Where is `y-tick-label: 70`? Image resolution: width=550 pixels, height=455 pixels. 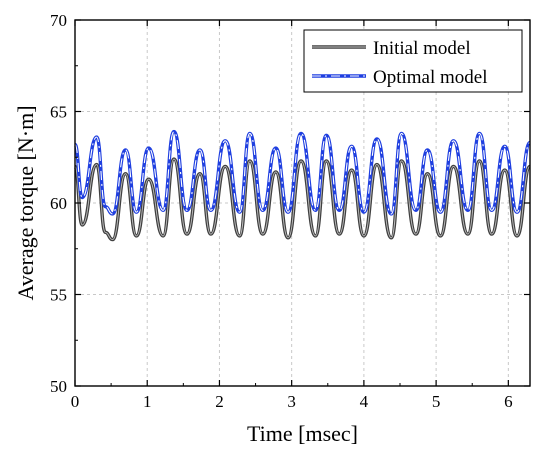 y-tick-label: 70 is located at coordinates (58, 20).